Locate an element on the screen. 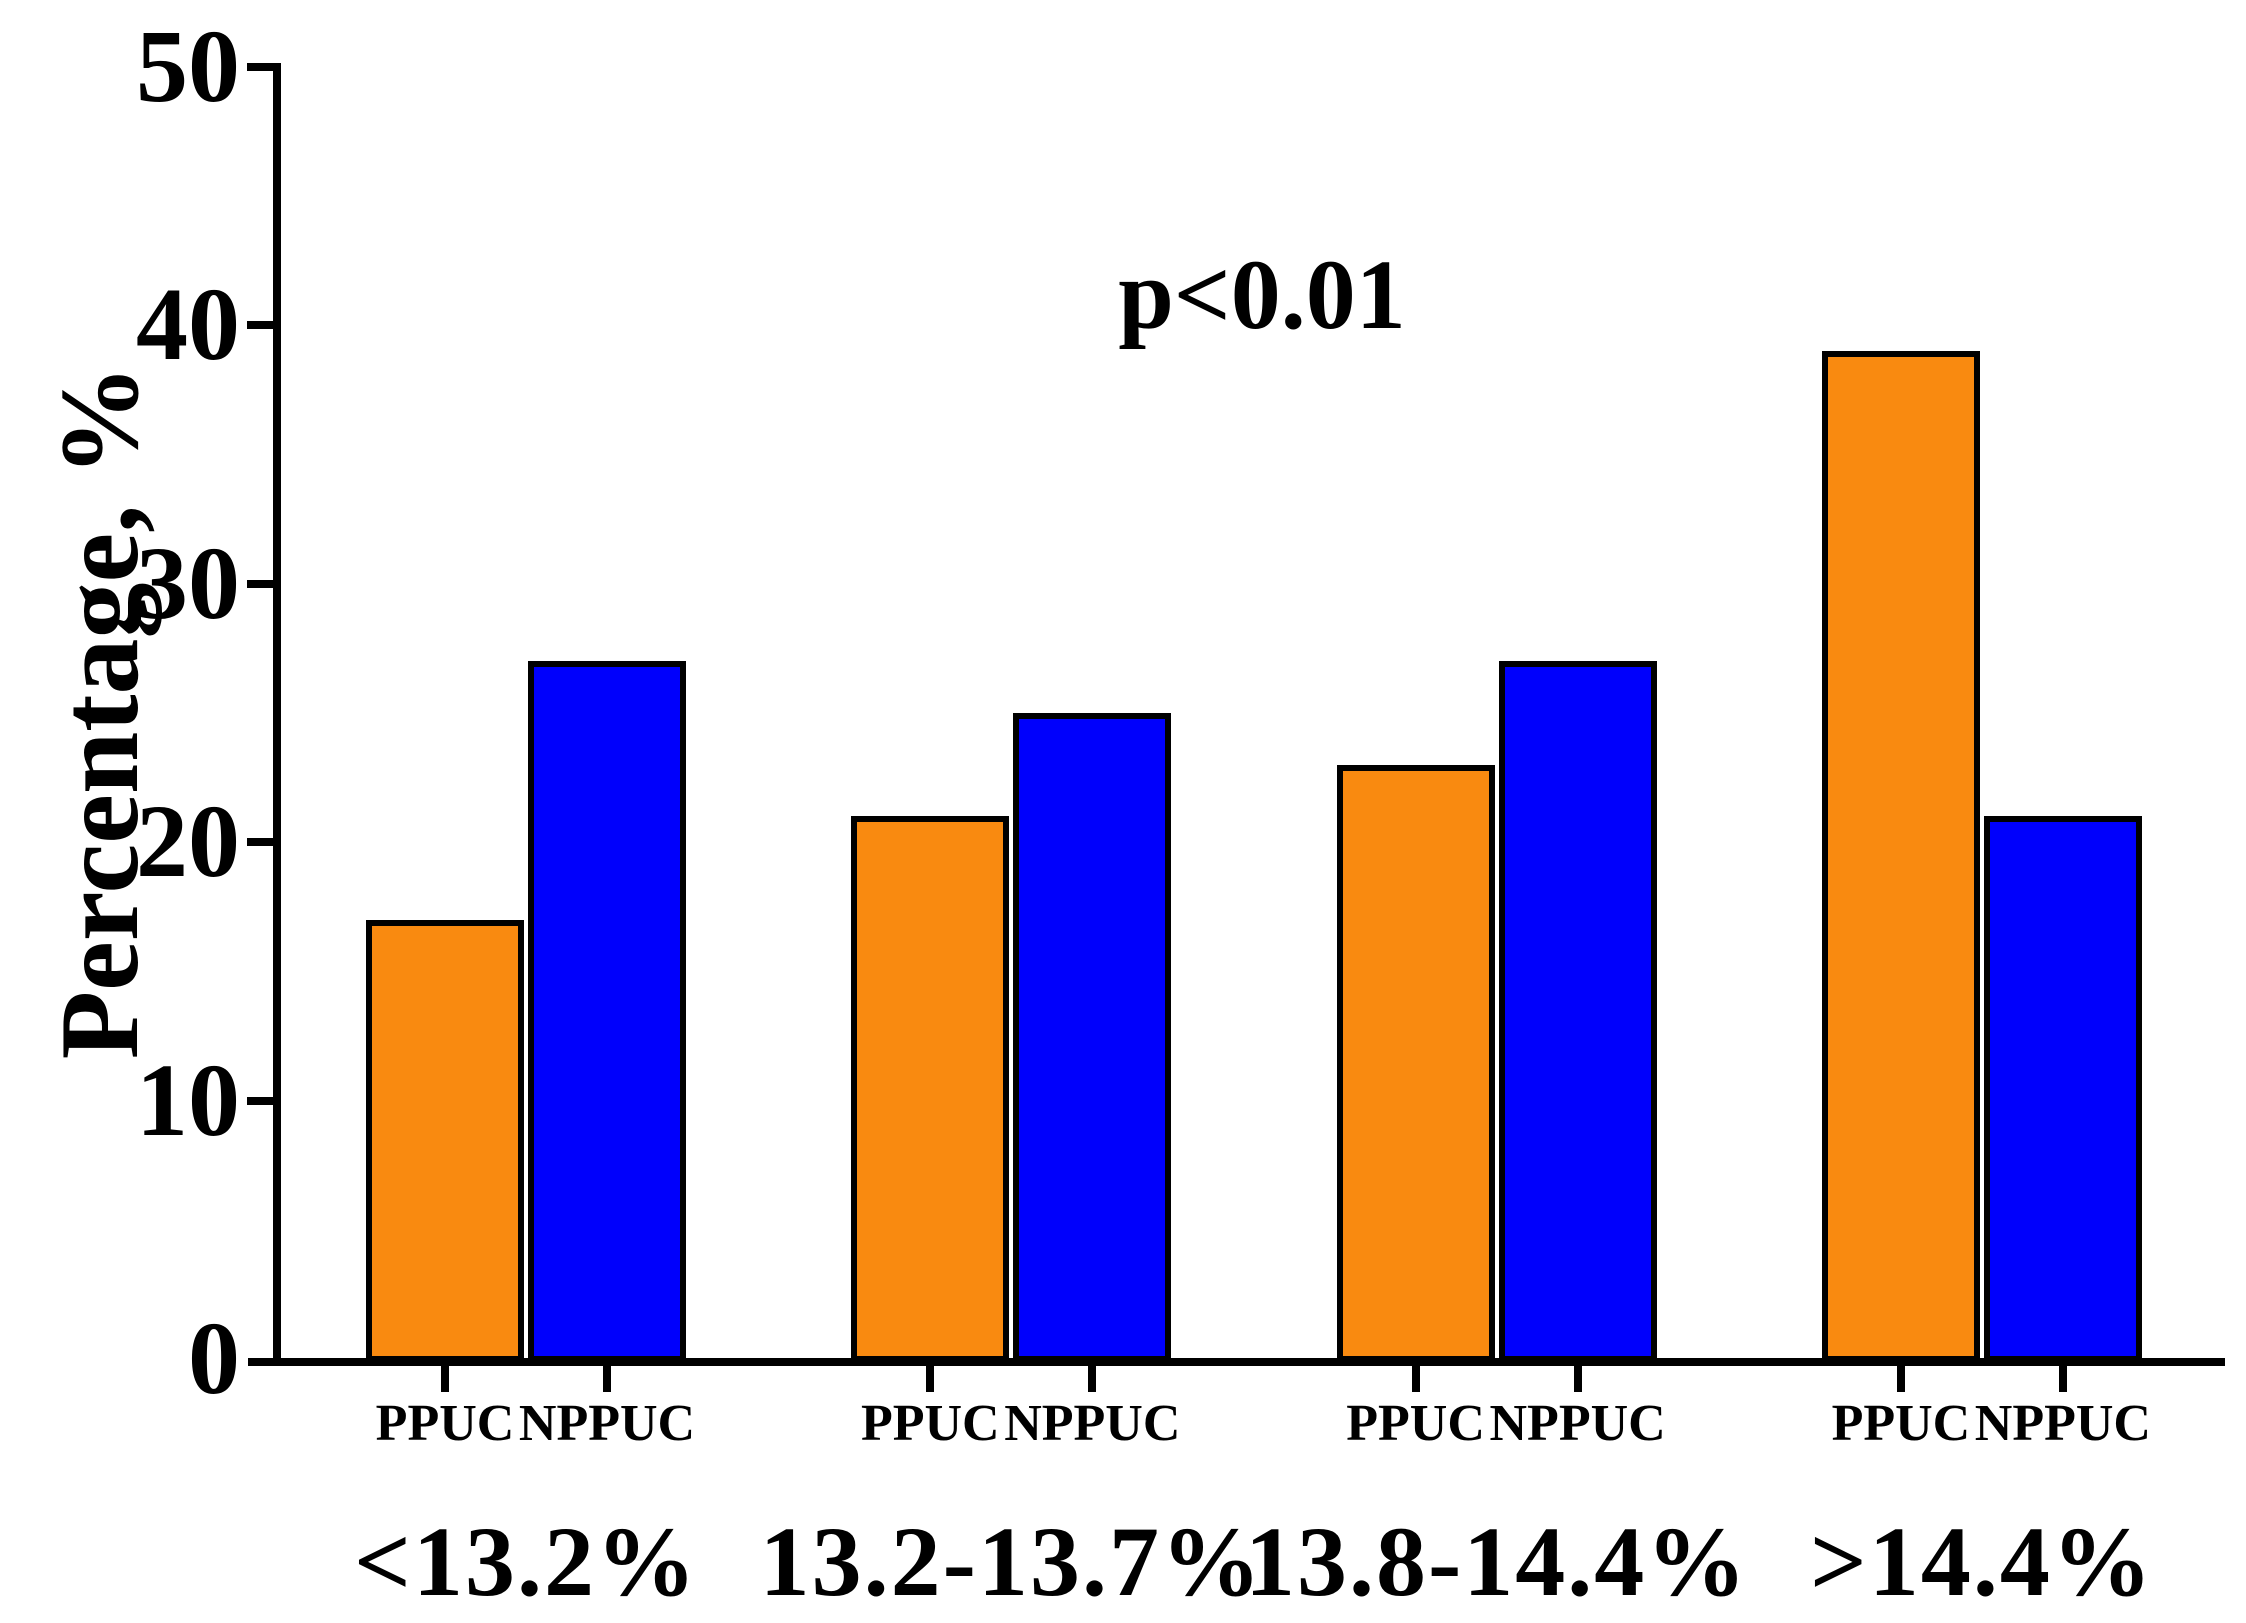 The image size is (2246, 1623). category-label: >14.4% is located at coordinates (1981, 1561).